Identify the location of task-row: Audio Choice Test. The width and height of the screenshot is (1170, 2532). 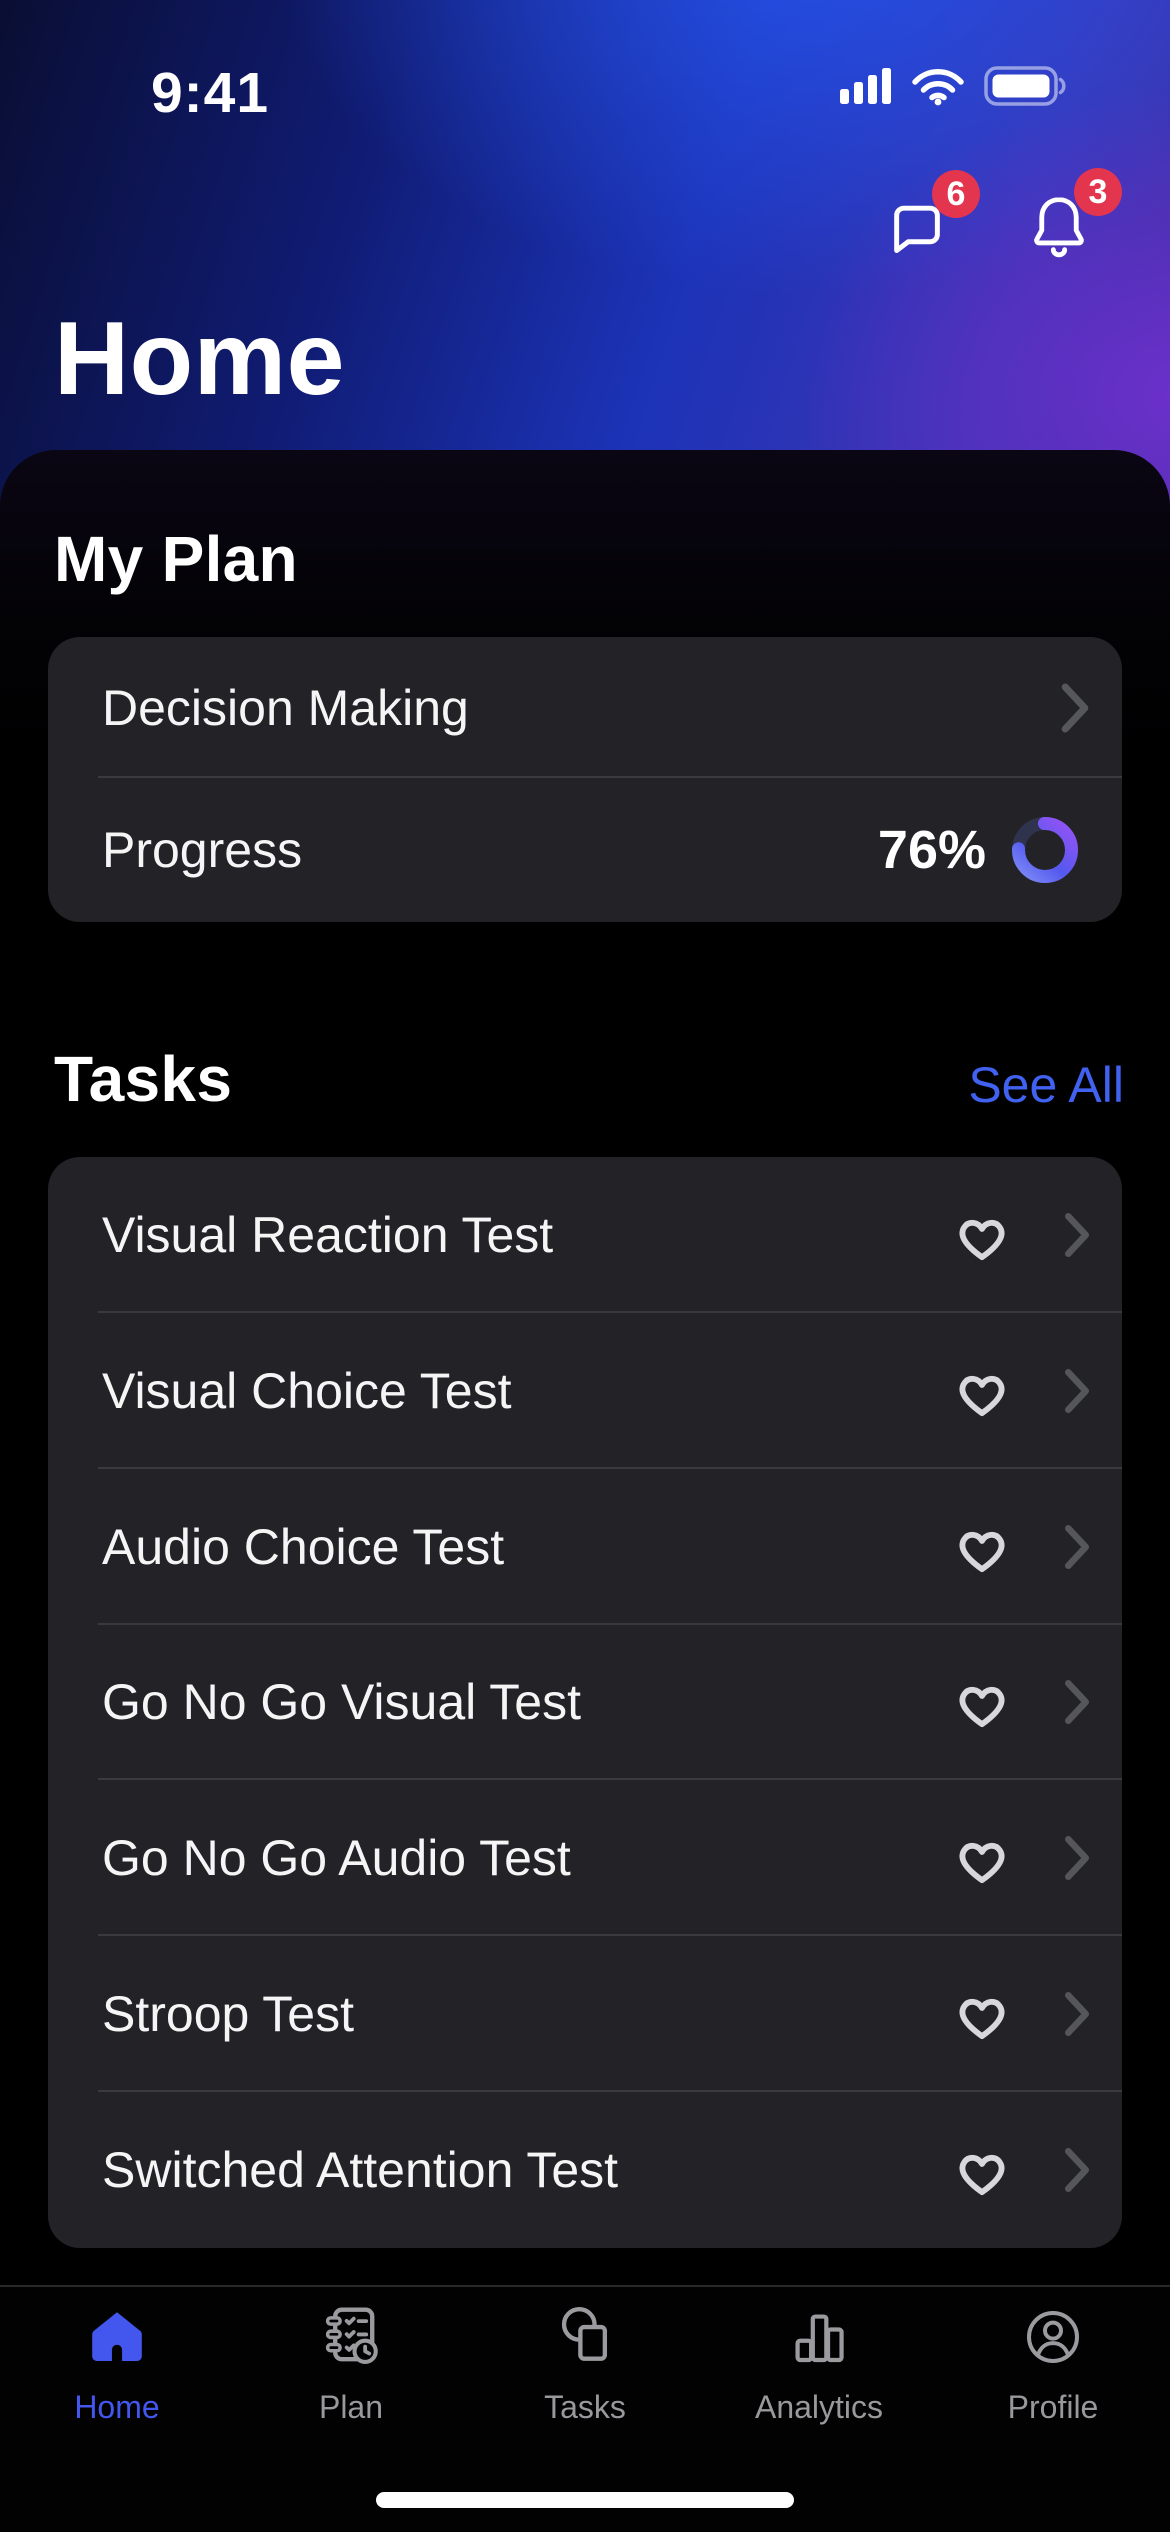
(585, 1547).